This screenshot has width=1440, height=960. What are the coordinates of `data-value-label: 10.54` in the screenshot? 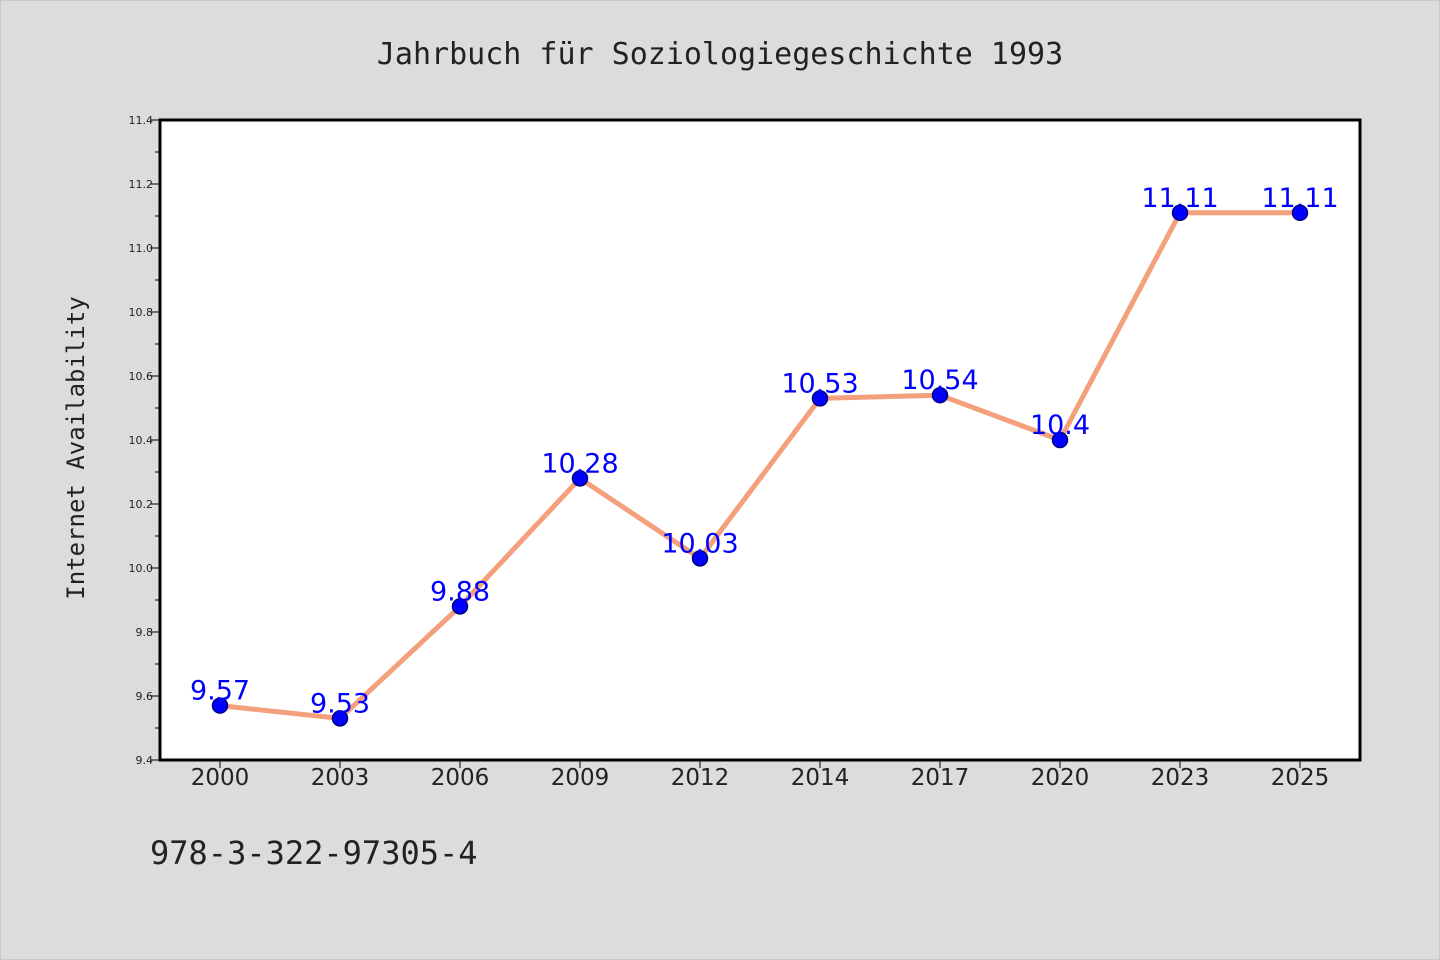 It's located at (939, 380).